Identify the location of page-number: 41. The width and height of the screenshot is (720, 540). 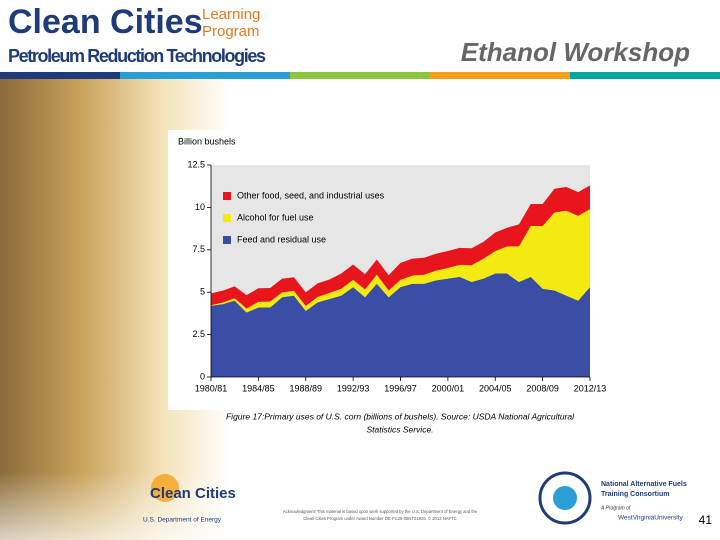
(706, 520).